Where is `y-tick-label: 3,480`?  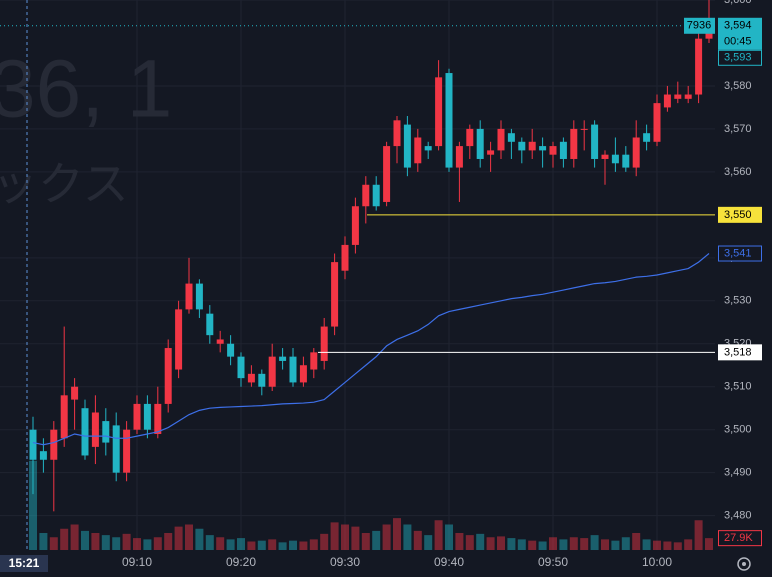
y-tick-label: 3,480 is located at coordinates (738, 516).